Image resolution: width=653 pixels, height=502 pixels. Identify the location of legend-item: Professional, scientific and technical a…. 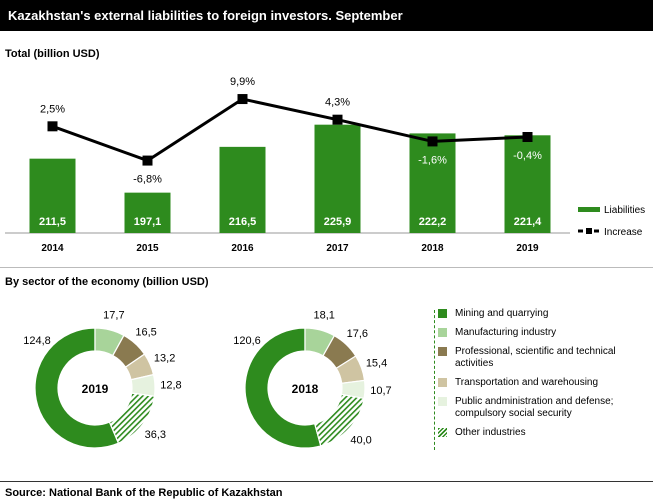
(544, 358).